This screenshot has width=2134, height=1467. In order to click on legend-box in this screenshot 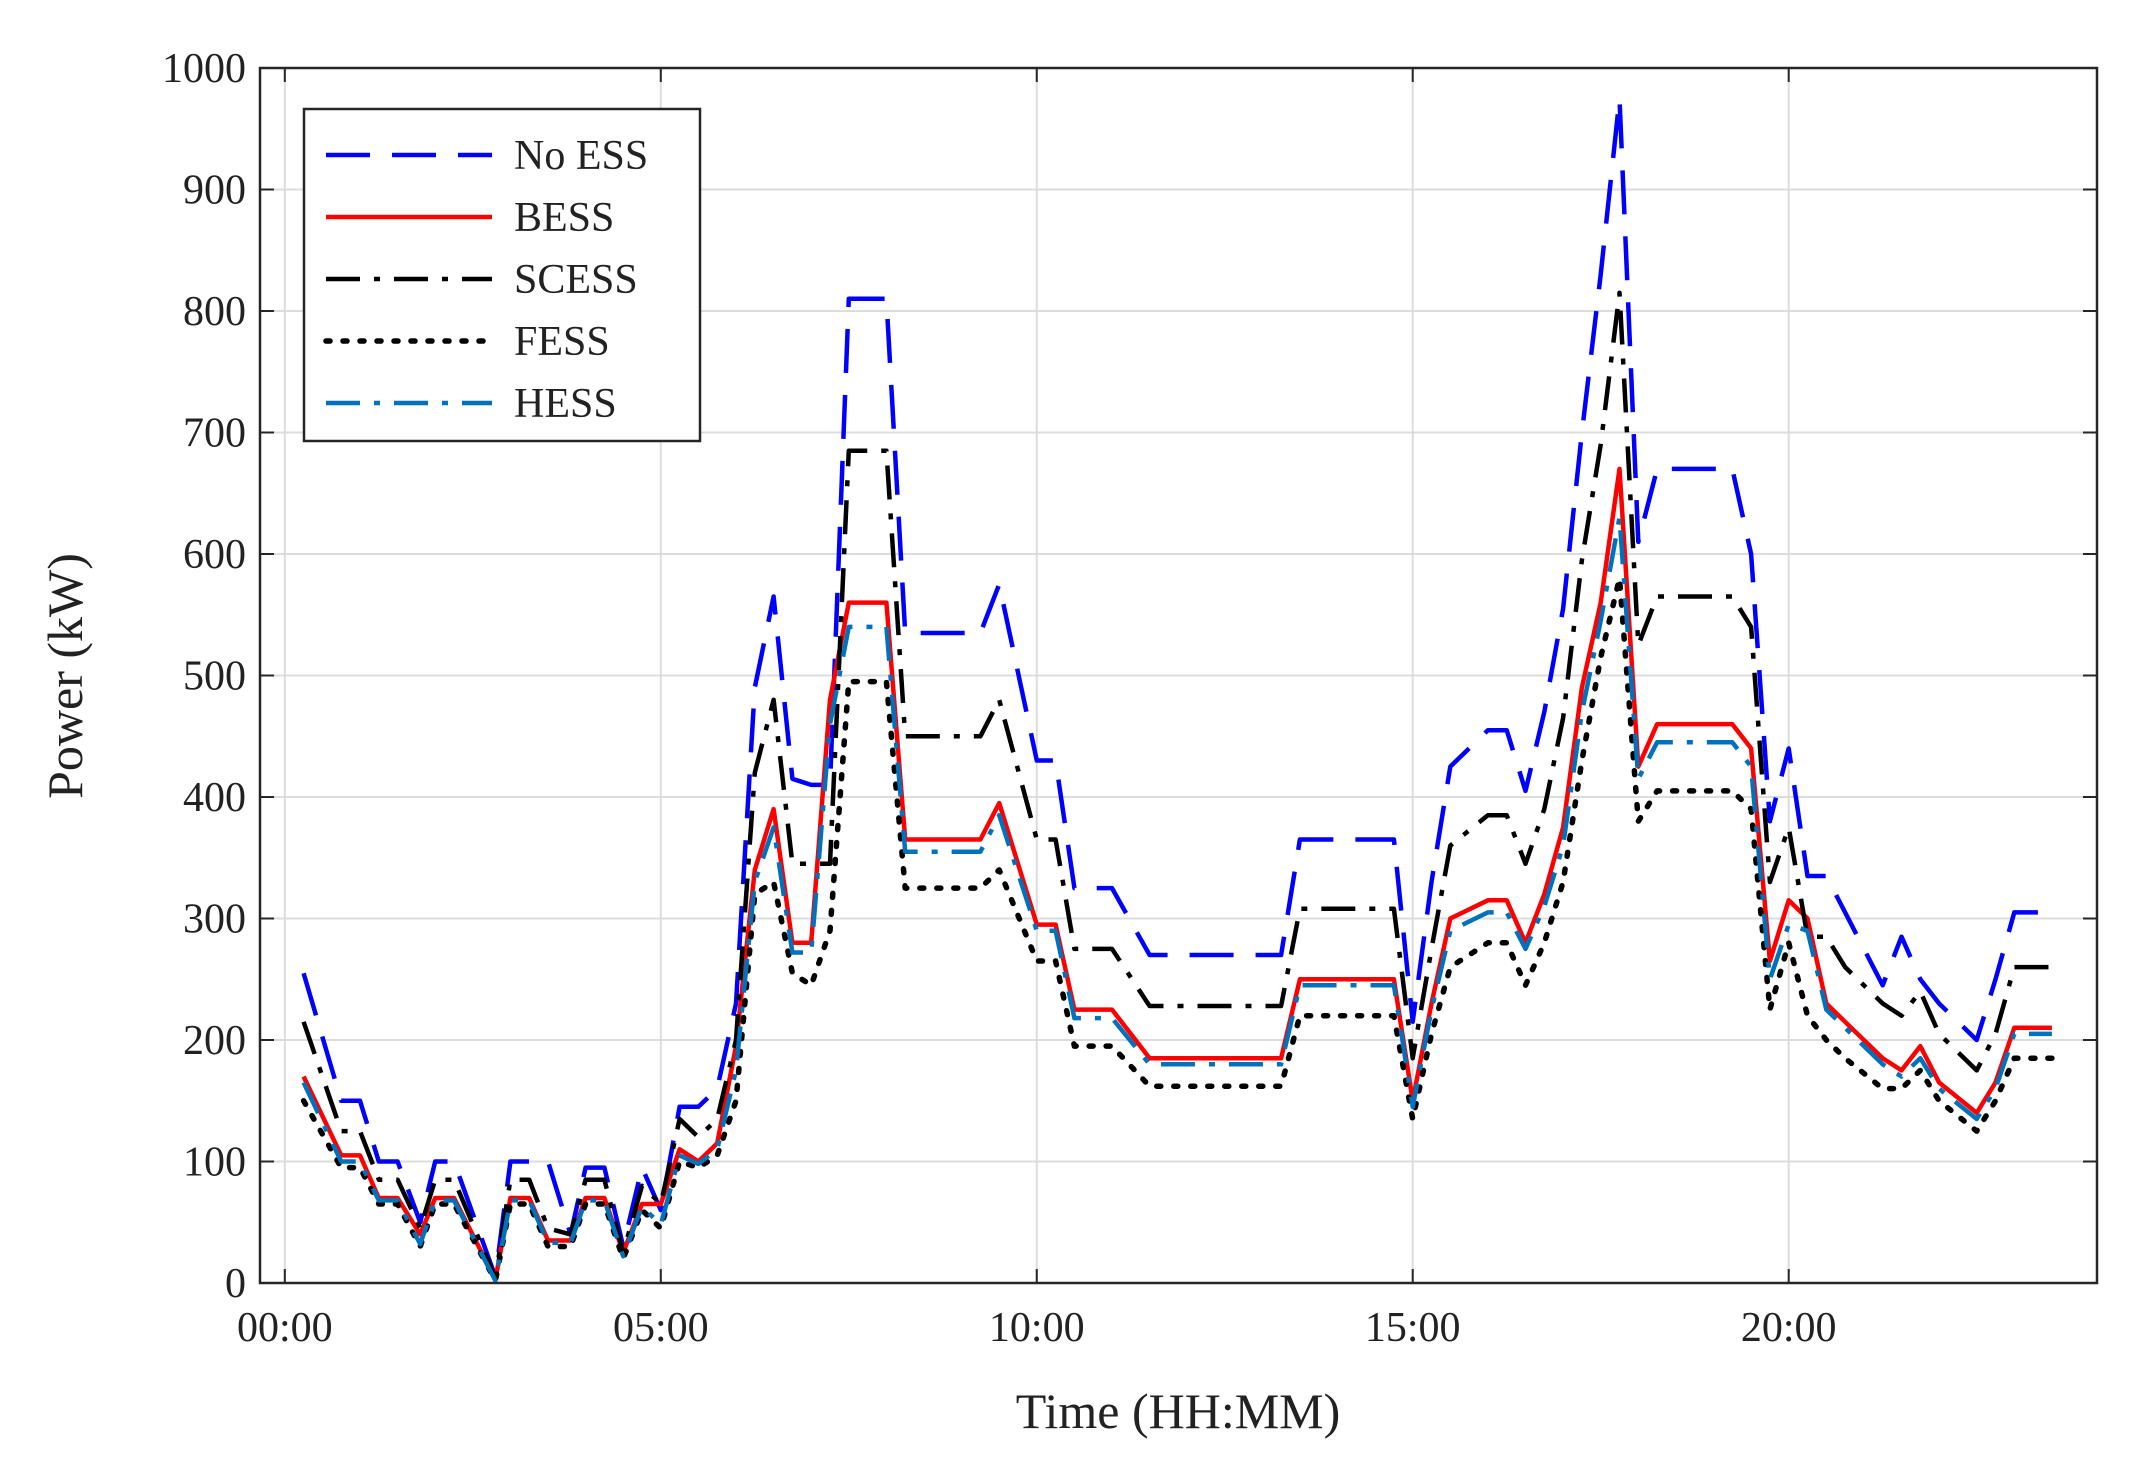, I will do `click(502, 275)`.